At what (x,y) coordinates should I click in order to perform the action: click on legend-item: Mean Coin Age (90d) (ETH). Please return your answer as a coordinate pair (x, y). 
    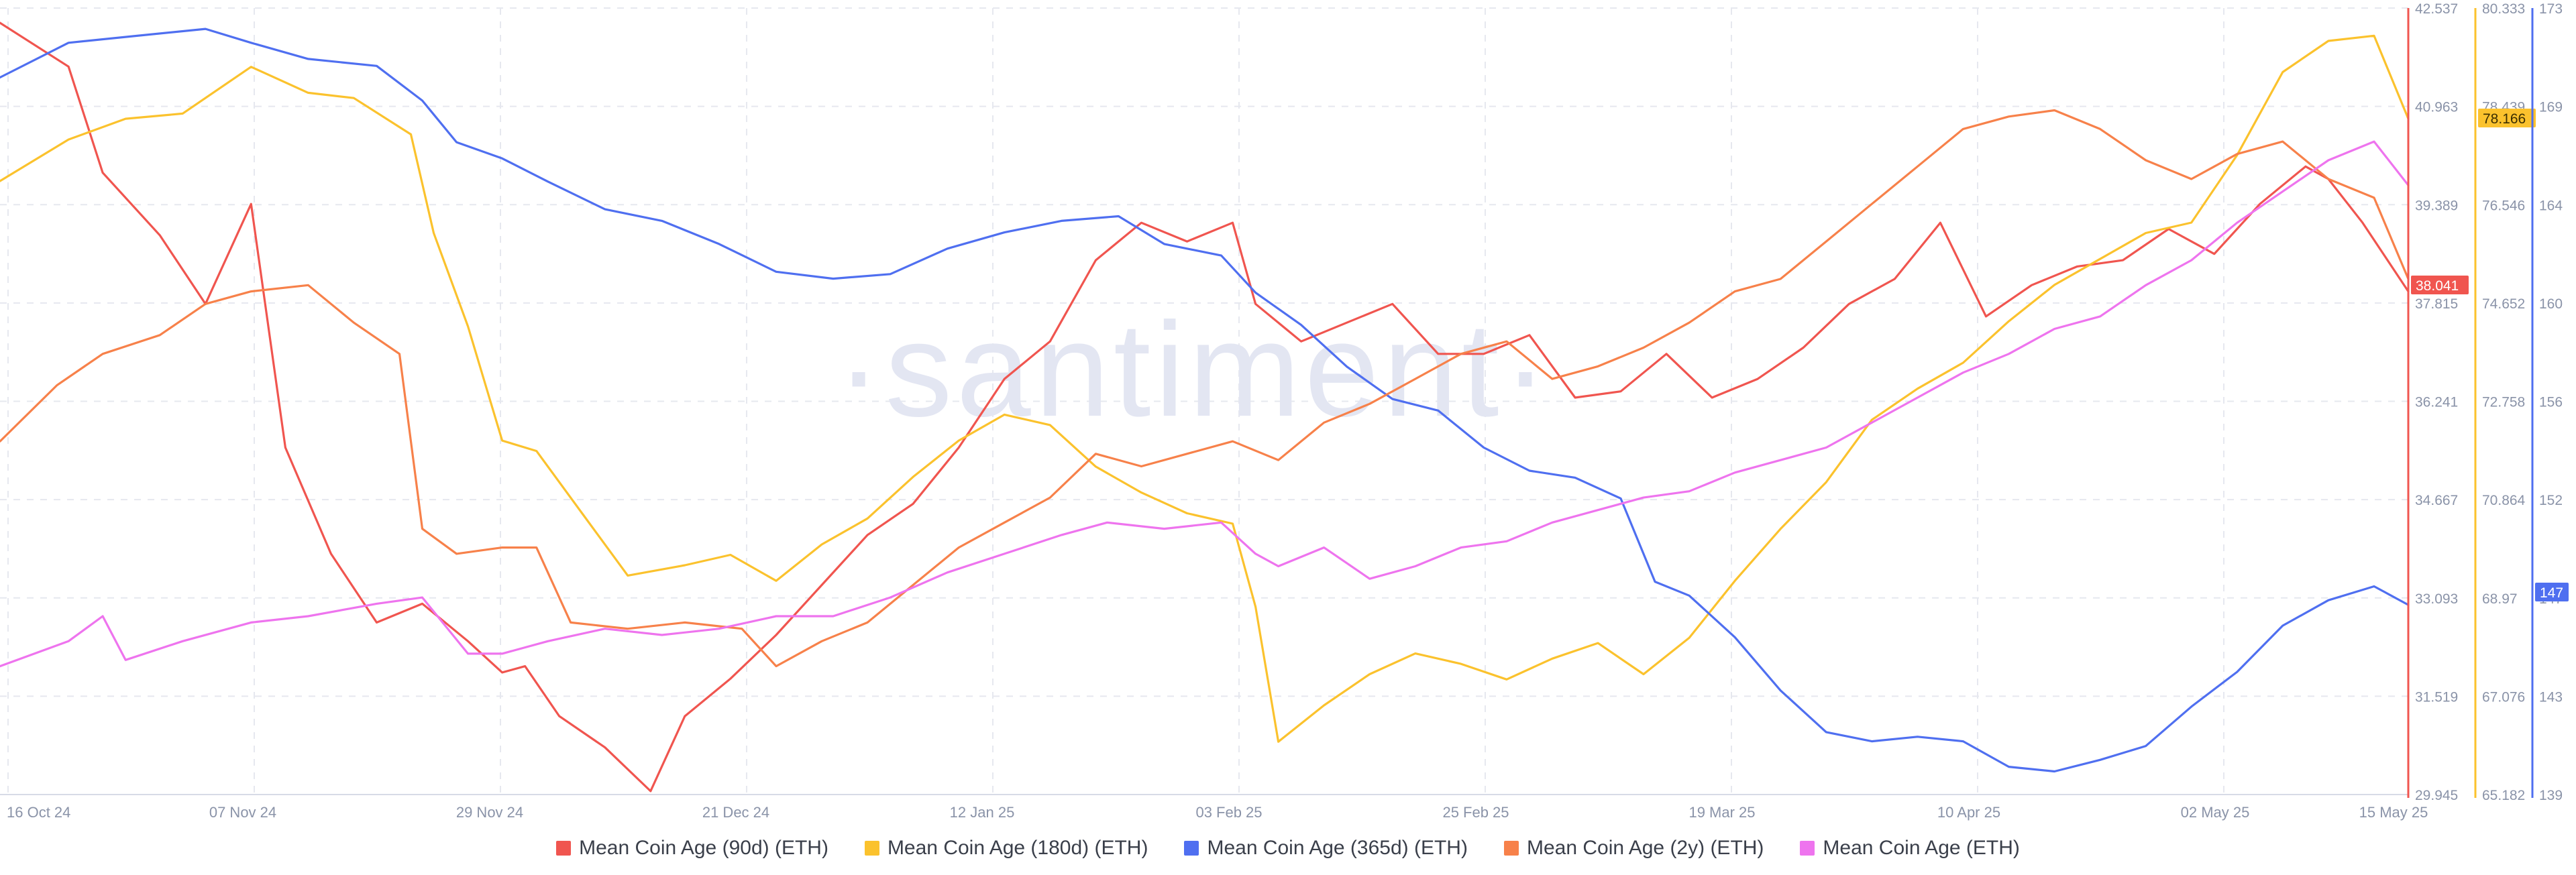
    Looking at the image, I should click on (692, 848).